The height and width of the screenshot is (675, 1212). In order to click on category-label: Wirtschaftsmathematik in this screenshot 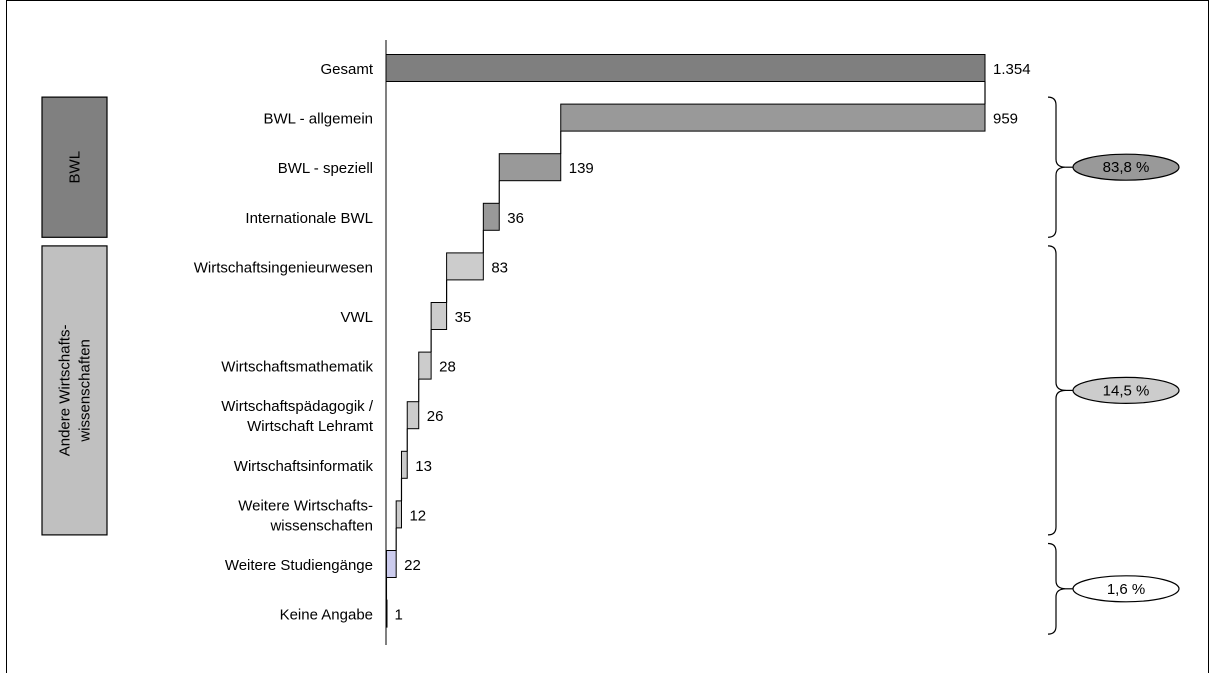, I will do `click(297, 367)`.